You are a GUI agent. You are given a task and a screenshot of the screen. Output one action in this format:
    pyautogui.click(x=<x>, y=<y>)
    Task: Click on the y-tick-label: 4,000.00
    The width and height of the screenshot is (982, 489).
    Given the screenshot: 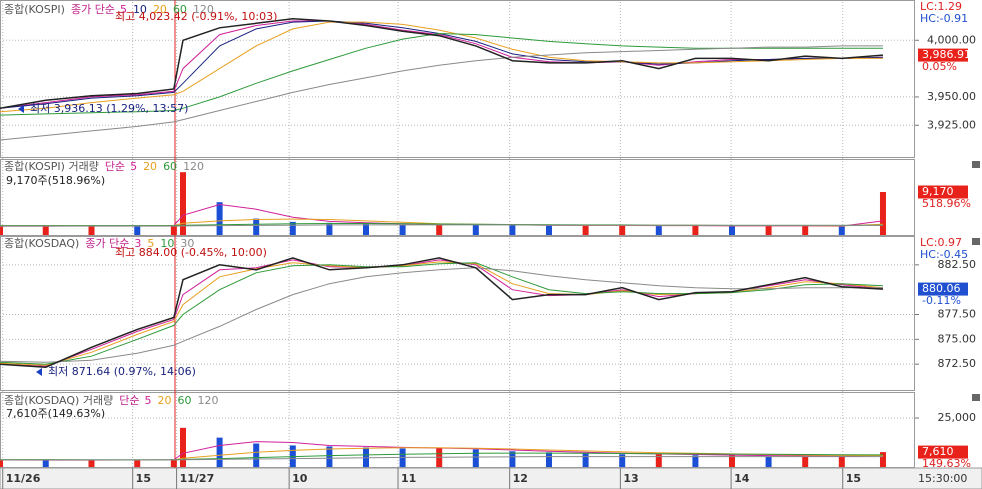 What is the action you would take?
    pyautogui.click(x=951, y=39)
    